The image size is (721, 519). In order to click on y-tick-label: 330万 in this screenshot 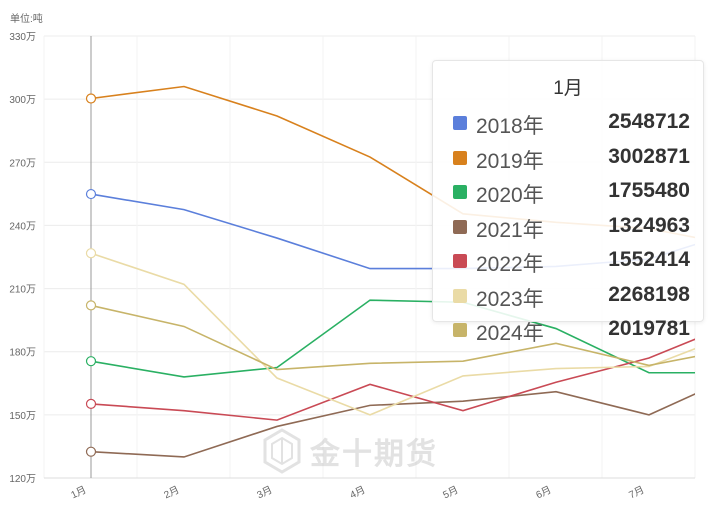, I will do `click(22, 37)`.